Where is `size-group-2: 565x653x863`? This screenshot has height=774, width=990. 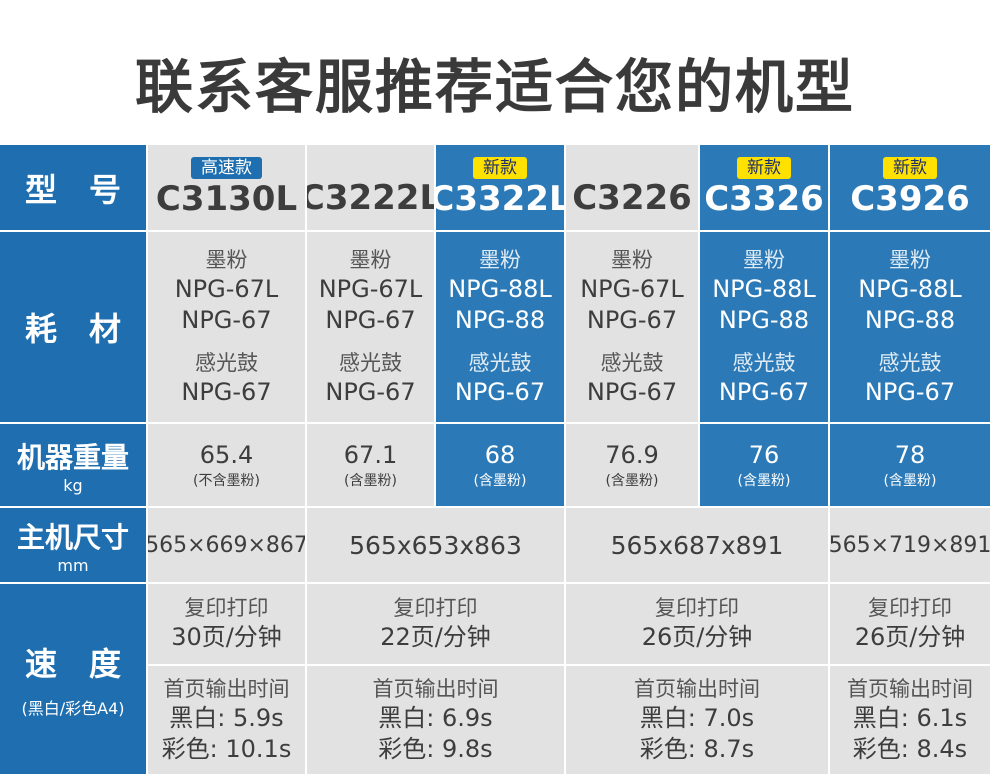 size-group-2: 565x653x863 is located at coordinates (435, 545).